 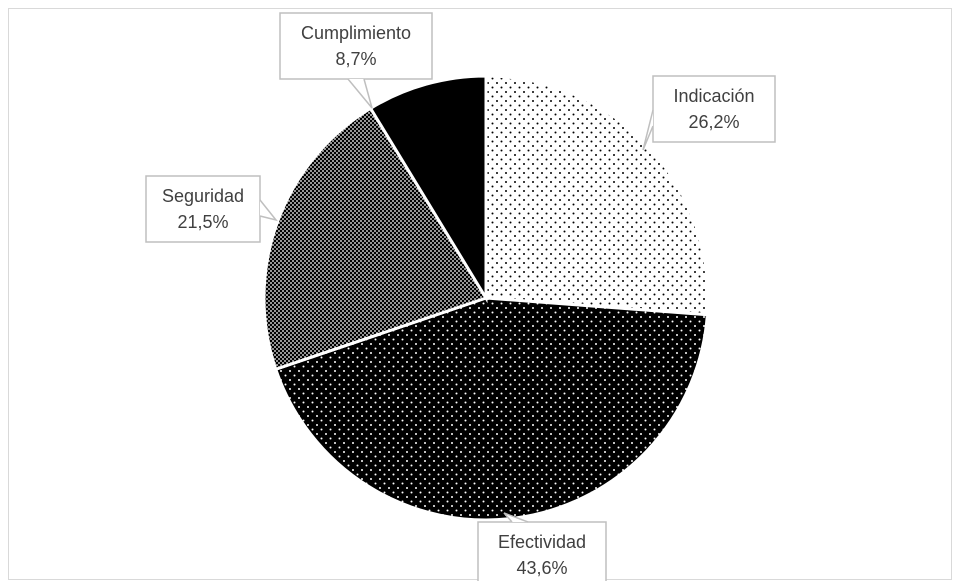 What do you see at coordinates (202, 222) in the screenshot?
I see `slice-value-label: 21,5%` at bounding box center [202, 222].